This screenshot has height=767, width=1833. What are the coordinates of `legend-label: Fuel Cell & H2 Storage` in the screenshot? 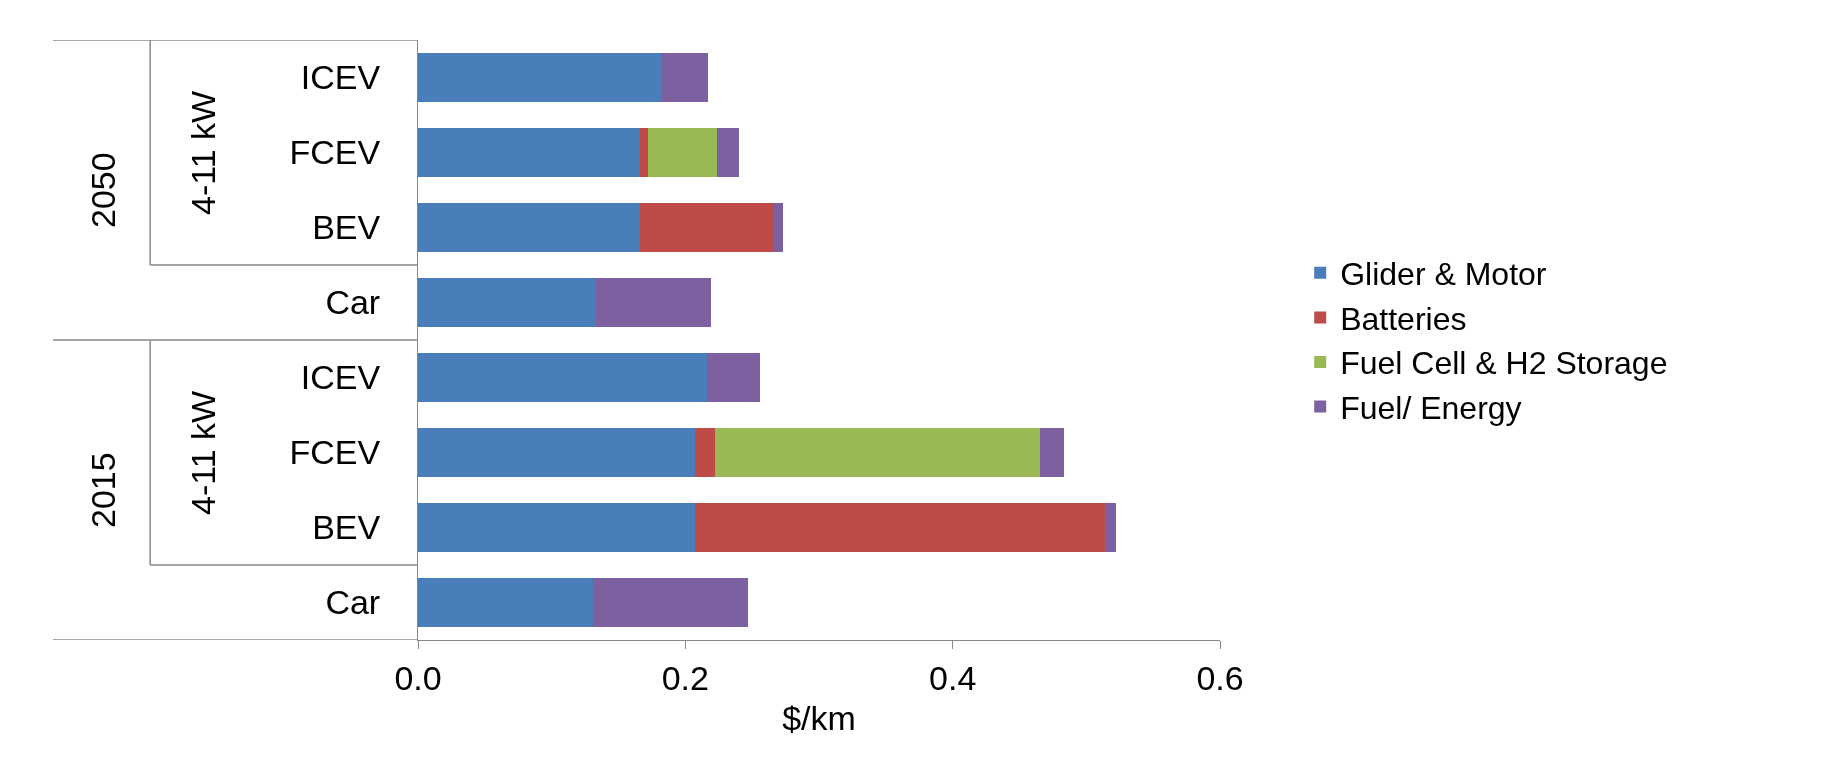 It's located at (1504, 363).